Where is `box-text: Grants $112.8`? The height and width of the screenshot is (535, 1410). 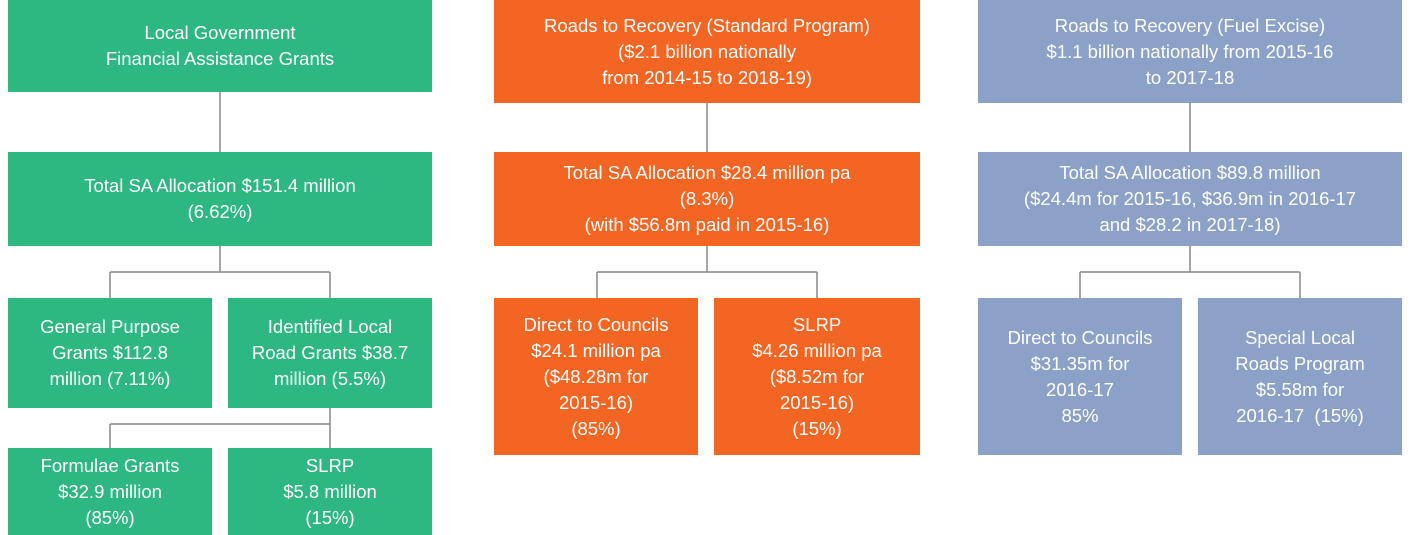 box-text: Grants $112.8 is located at coordinates (110, 352).